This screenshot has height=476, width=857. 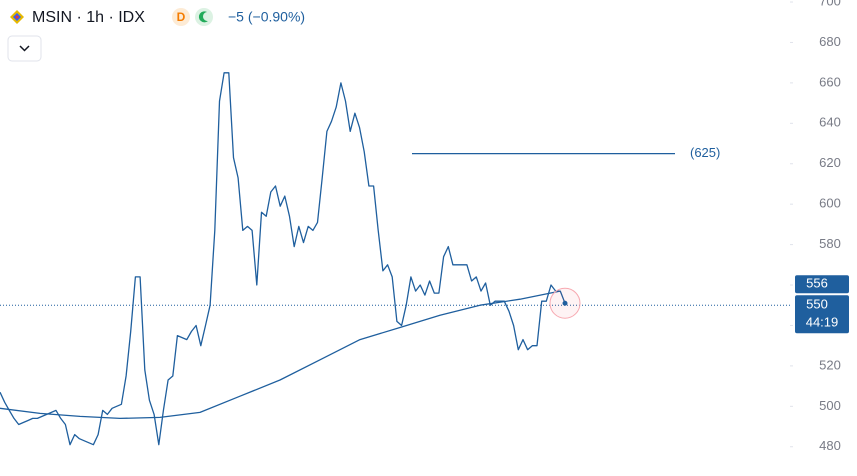 What do you see at coordinates (830, 243) in the screenshot?
I see `y-tick-label: 580` at bounding box center [830, 243].